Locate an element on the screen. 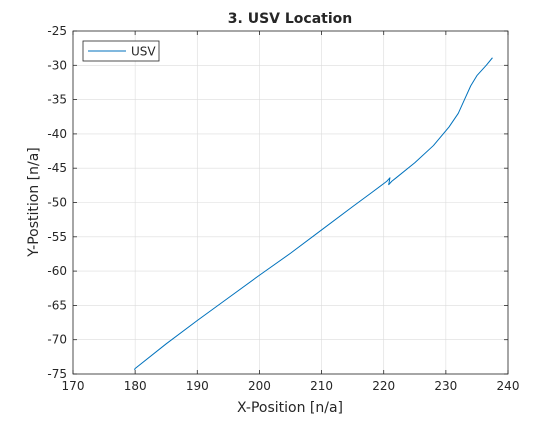 The width and height of the screenshot is (560, 424). y-tick-label: -25 is located at coordinates (57, 31).